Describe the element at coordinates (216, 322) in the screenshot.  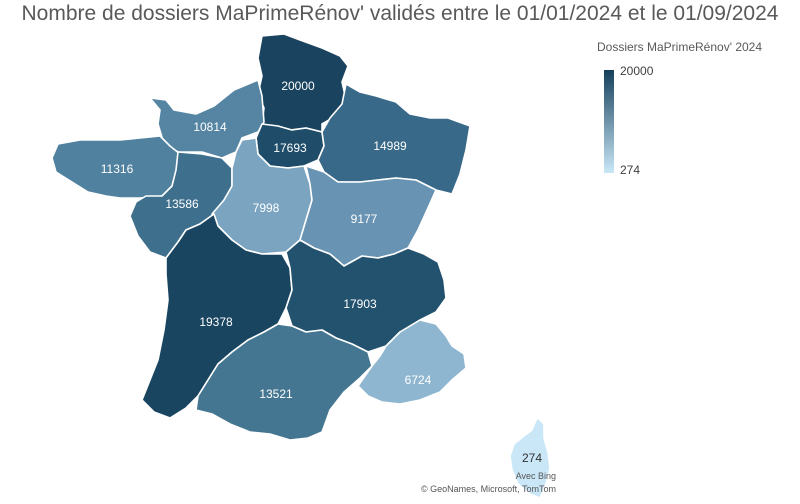
I see `value-label-nouvelle-aquitaine: 19378` at that location.